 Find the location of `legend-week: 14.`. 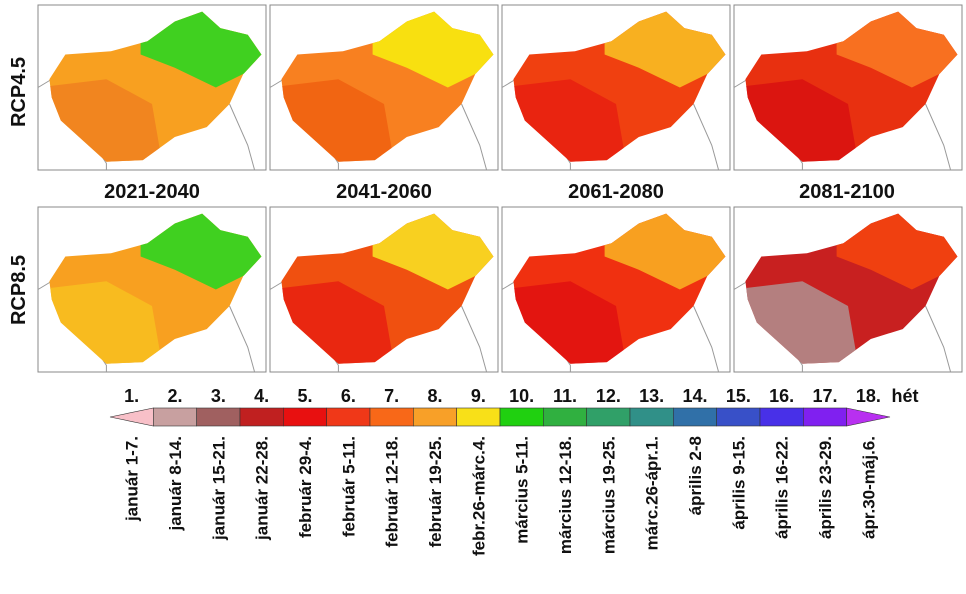

legend-week: 14. is located at coordinates (694, 396).